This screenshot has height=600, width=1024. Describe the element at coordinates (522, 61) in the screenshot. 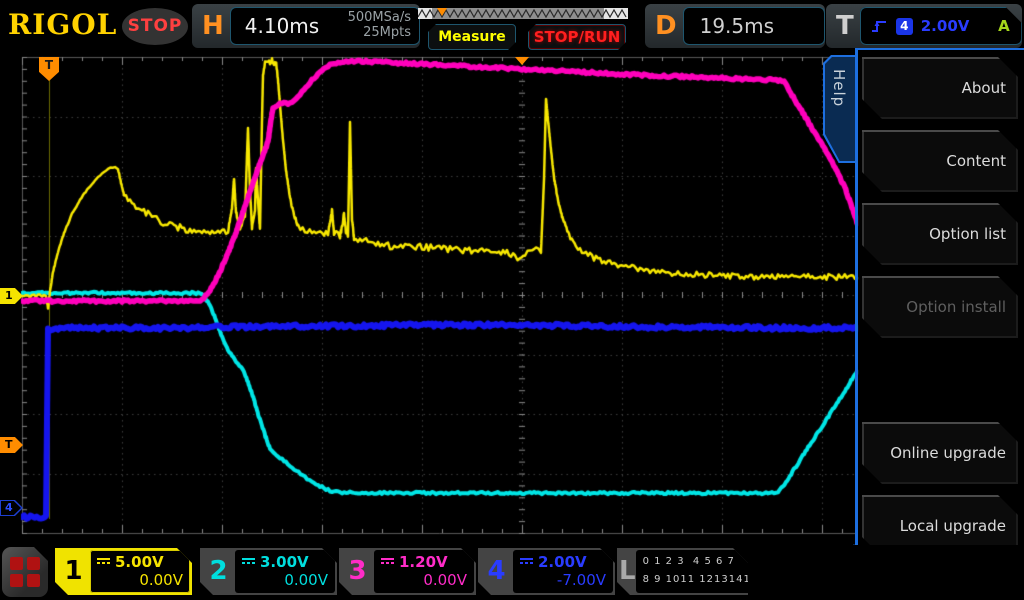

I see `horizontal-reference-triangle` at that location.